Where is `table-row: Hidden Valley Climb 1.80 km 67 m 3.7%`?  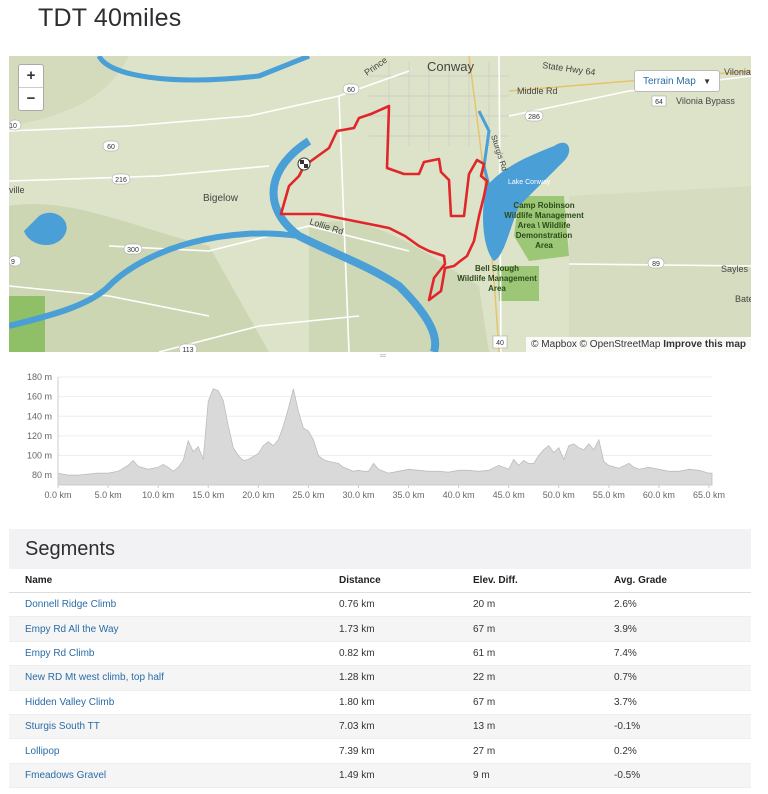
table-row: Hidden Valley Climb 1.80 km 67 m 3.7% is located at coordinates (380, 702).